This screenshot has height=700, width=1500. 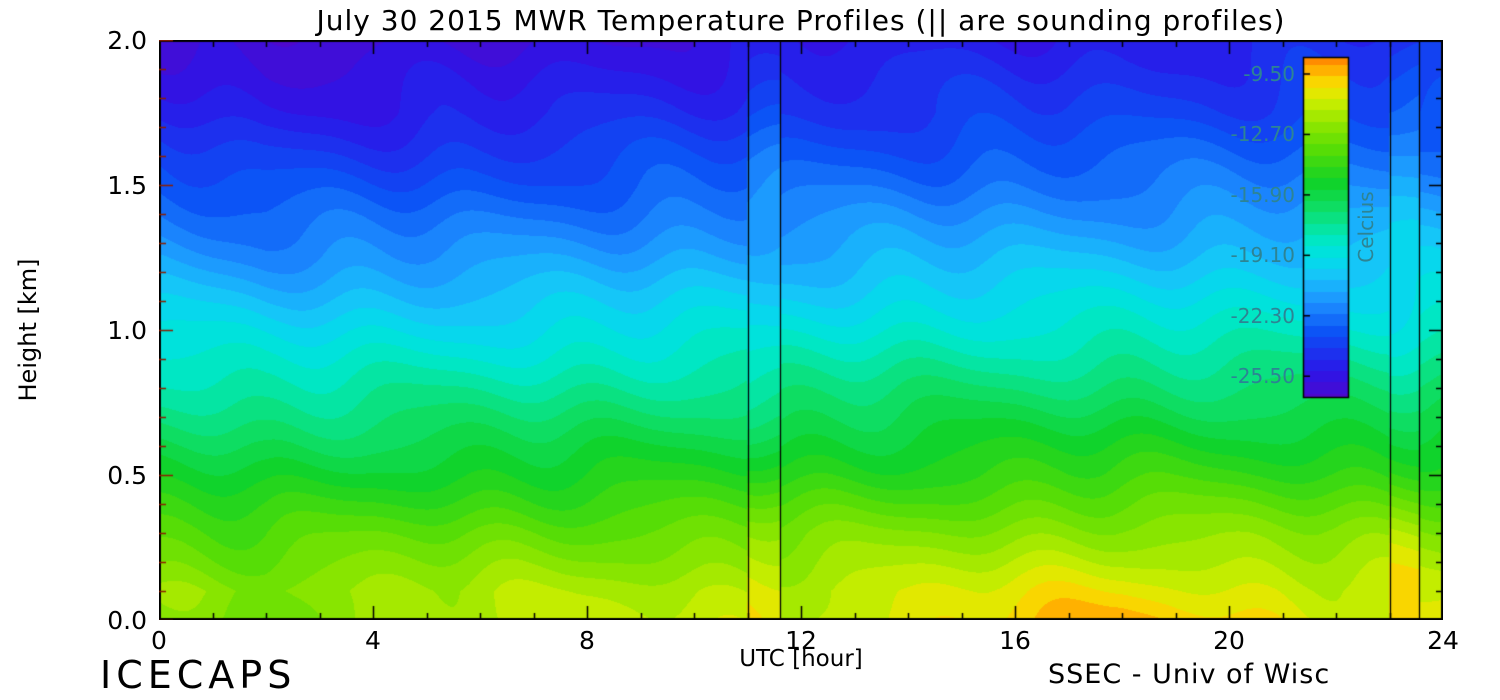 What do you see at coordinates (1366, 227) in the screenshot?
I see `colorbar-title: Celcius` at bounding box center [1366, 227].